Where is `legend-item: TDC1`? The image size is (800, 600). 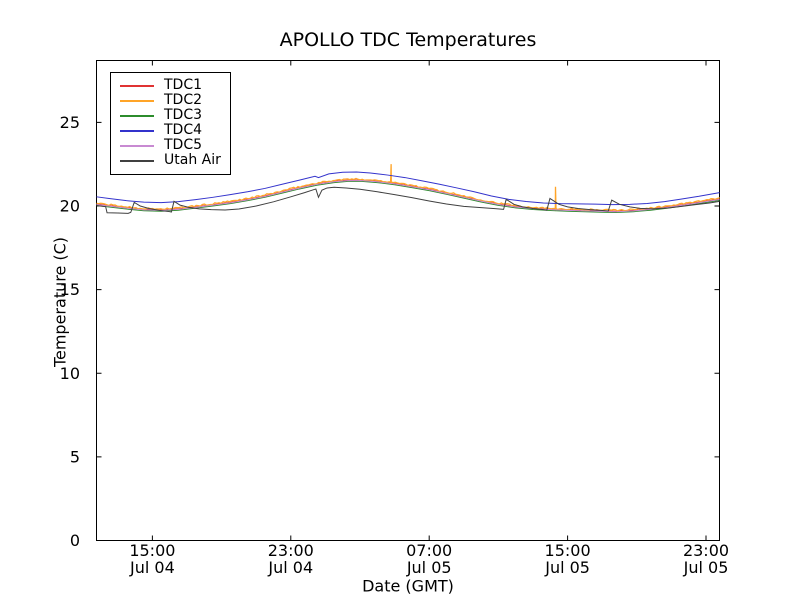
legend-item: TDC1 is located at coordinates (170, 85).